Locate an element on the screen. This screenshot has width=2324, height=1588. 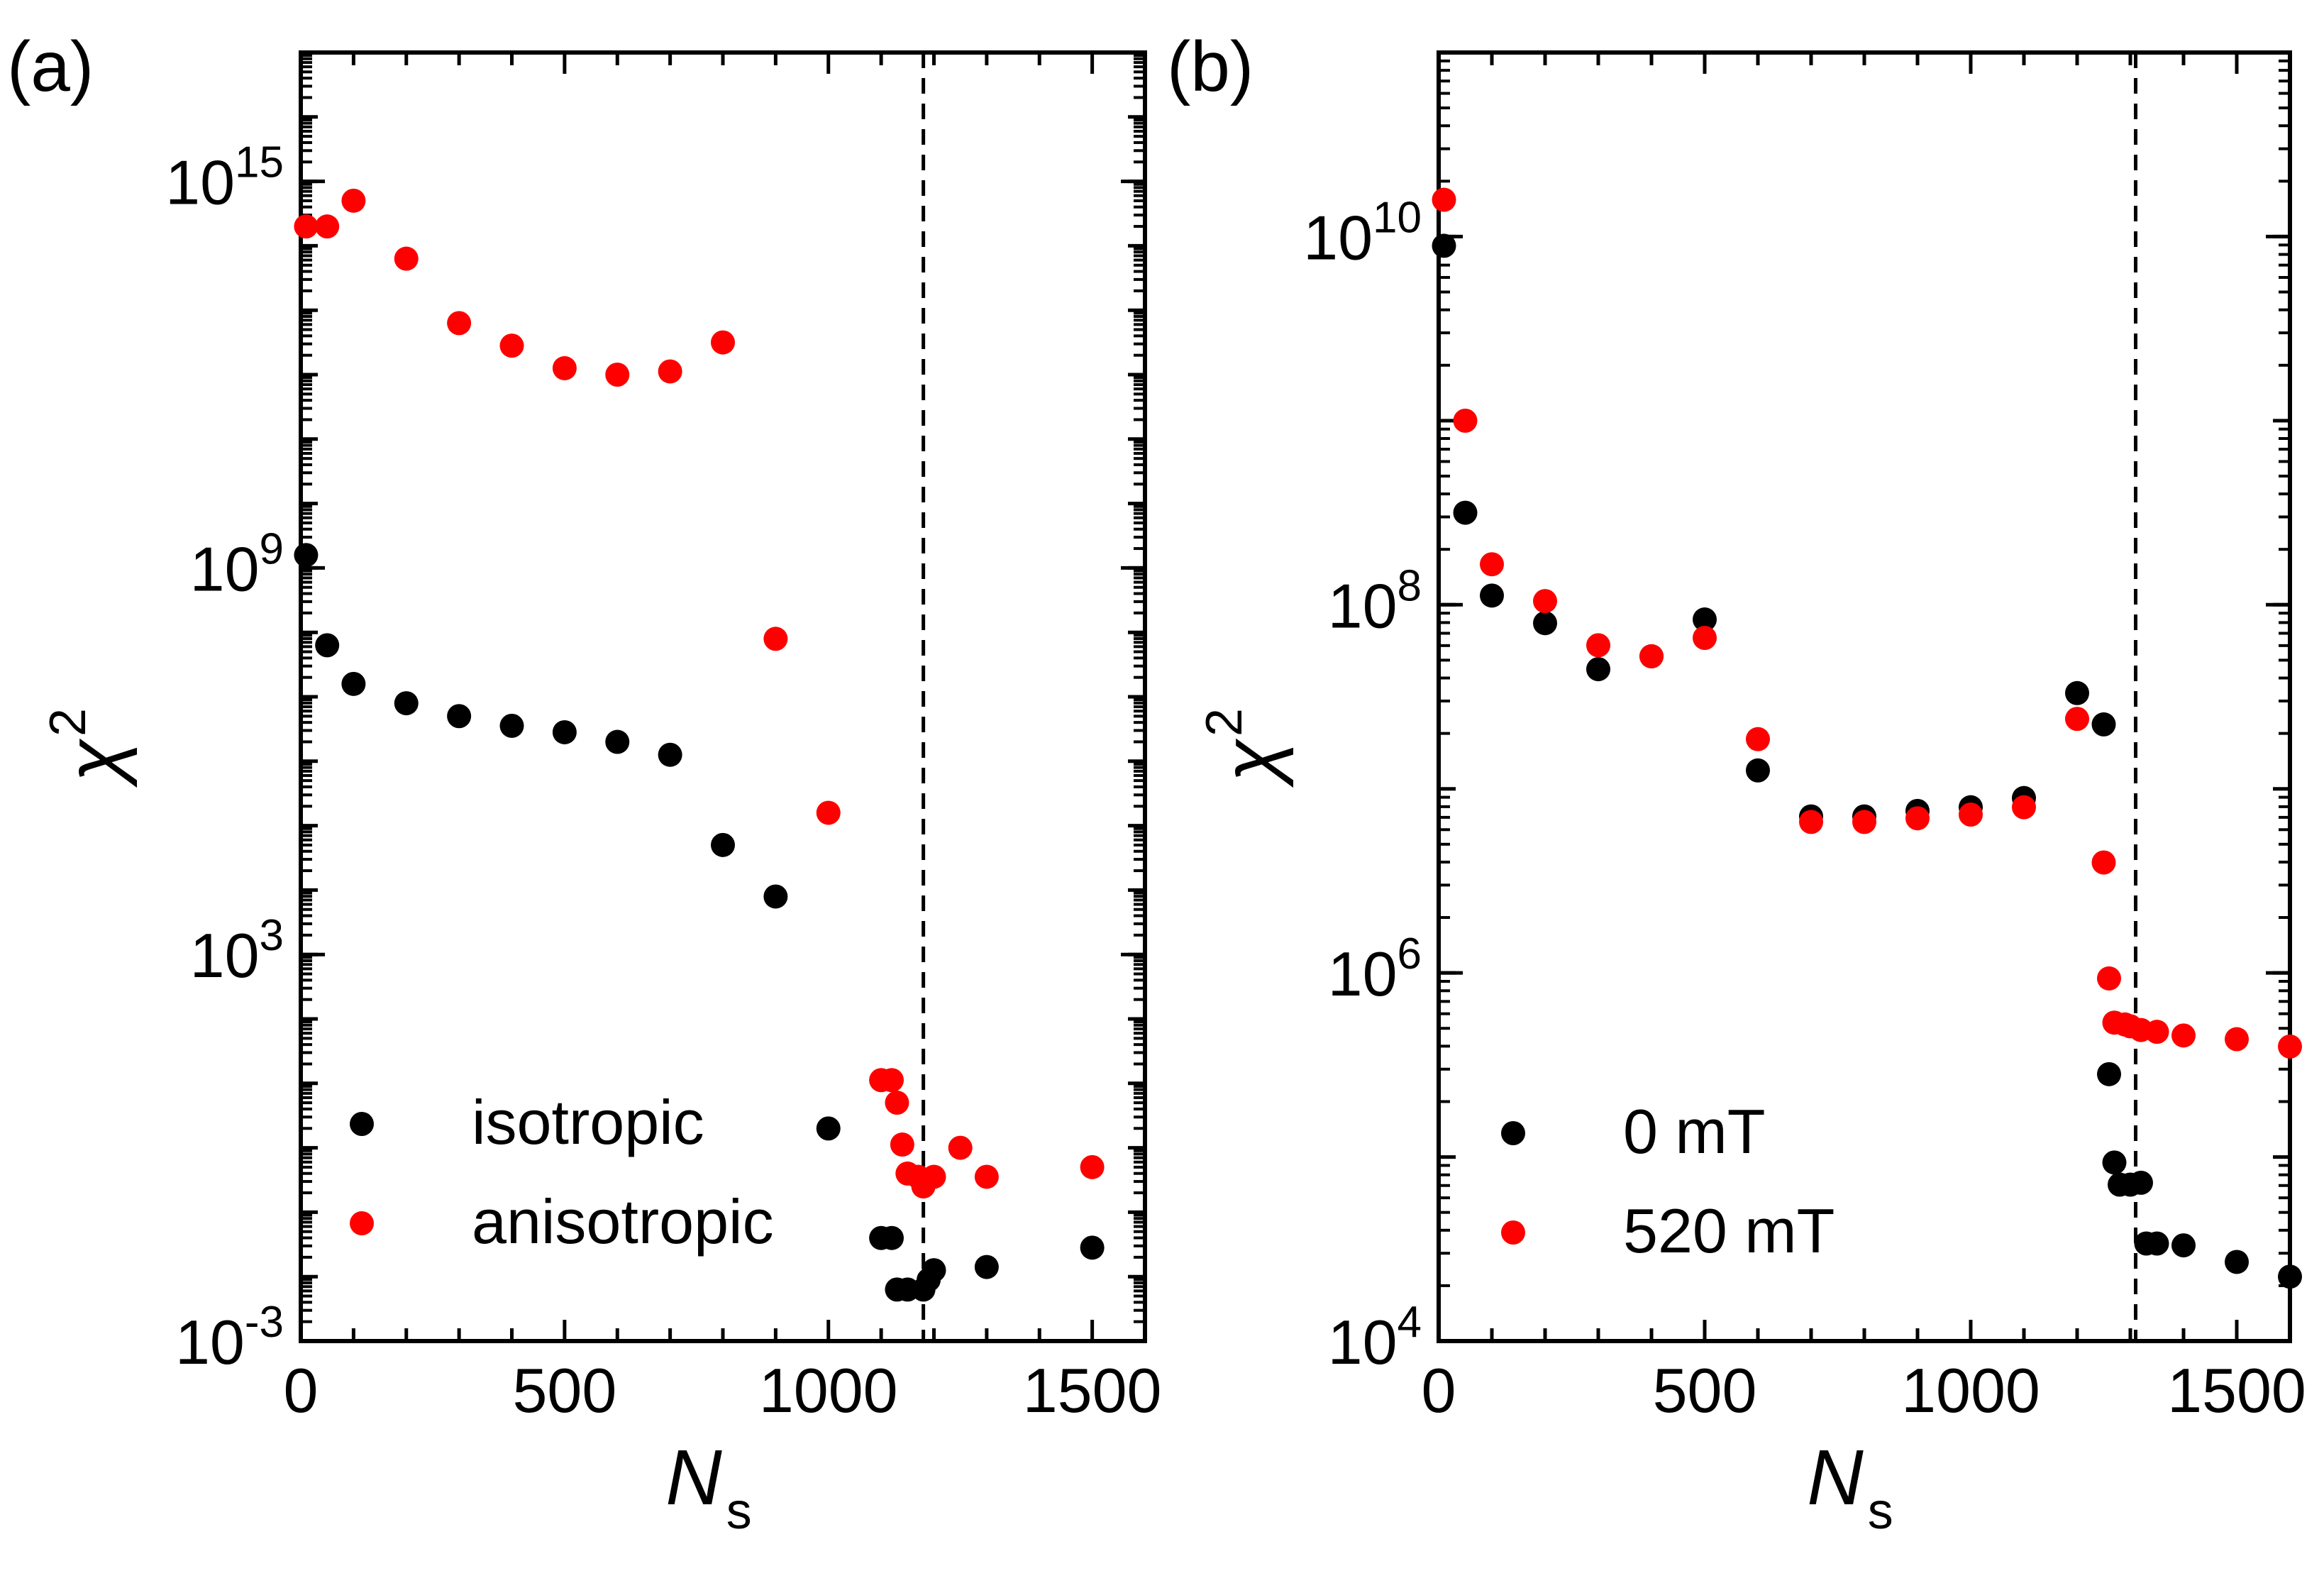
y-tick-label: 10⁶ is located at coordinates (1375, 970).